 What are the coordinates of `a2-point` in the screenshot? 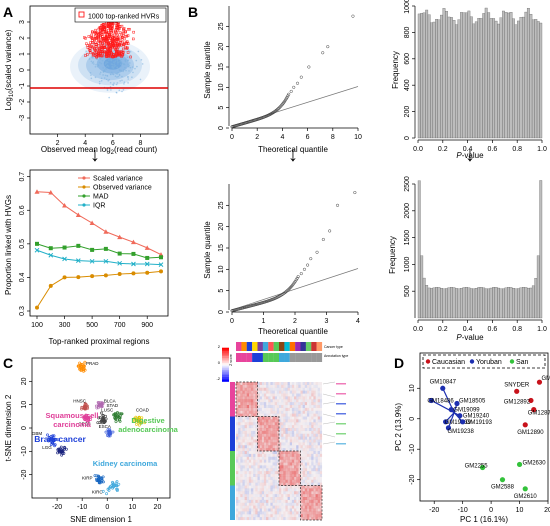 It's located at (147, 264).